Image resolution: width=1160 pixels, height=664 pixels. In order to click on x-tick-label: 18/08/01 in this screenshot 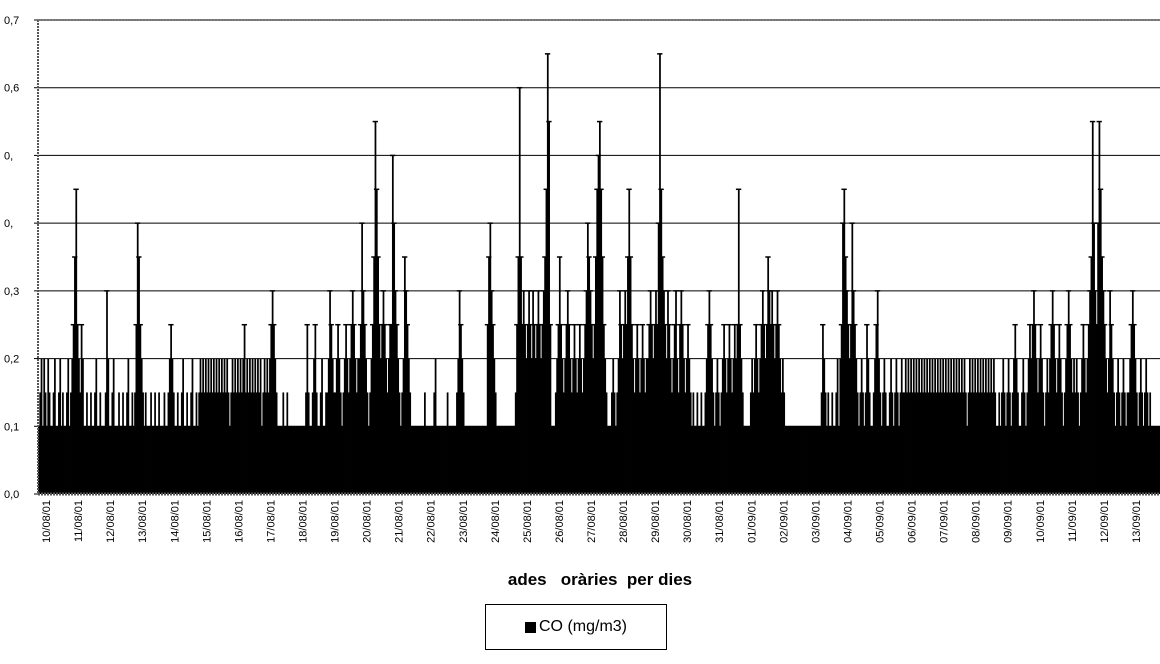, I will do `click(304, 521)`.